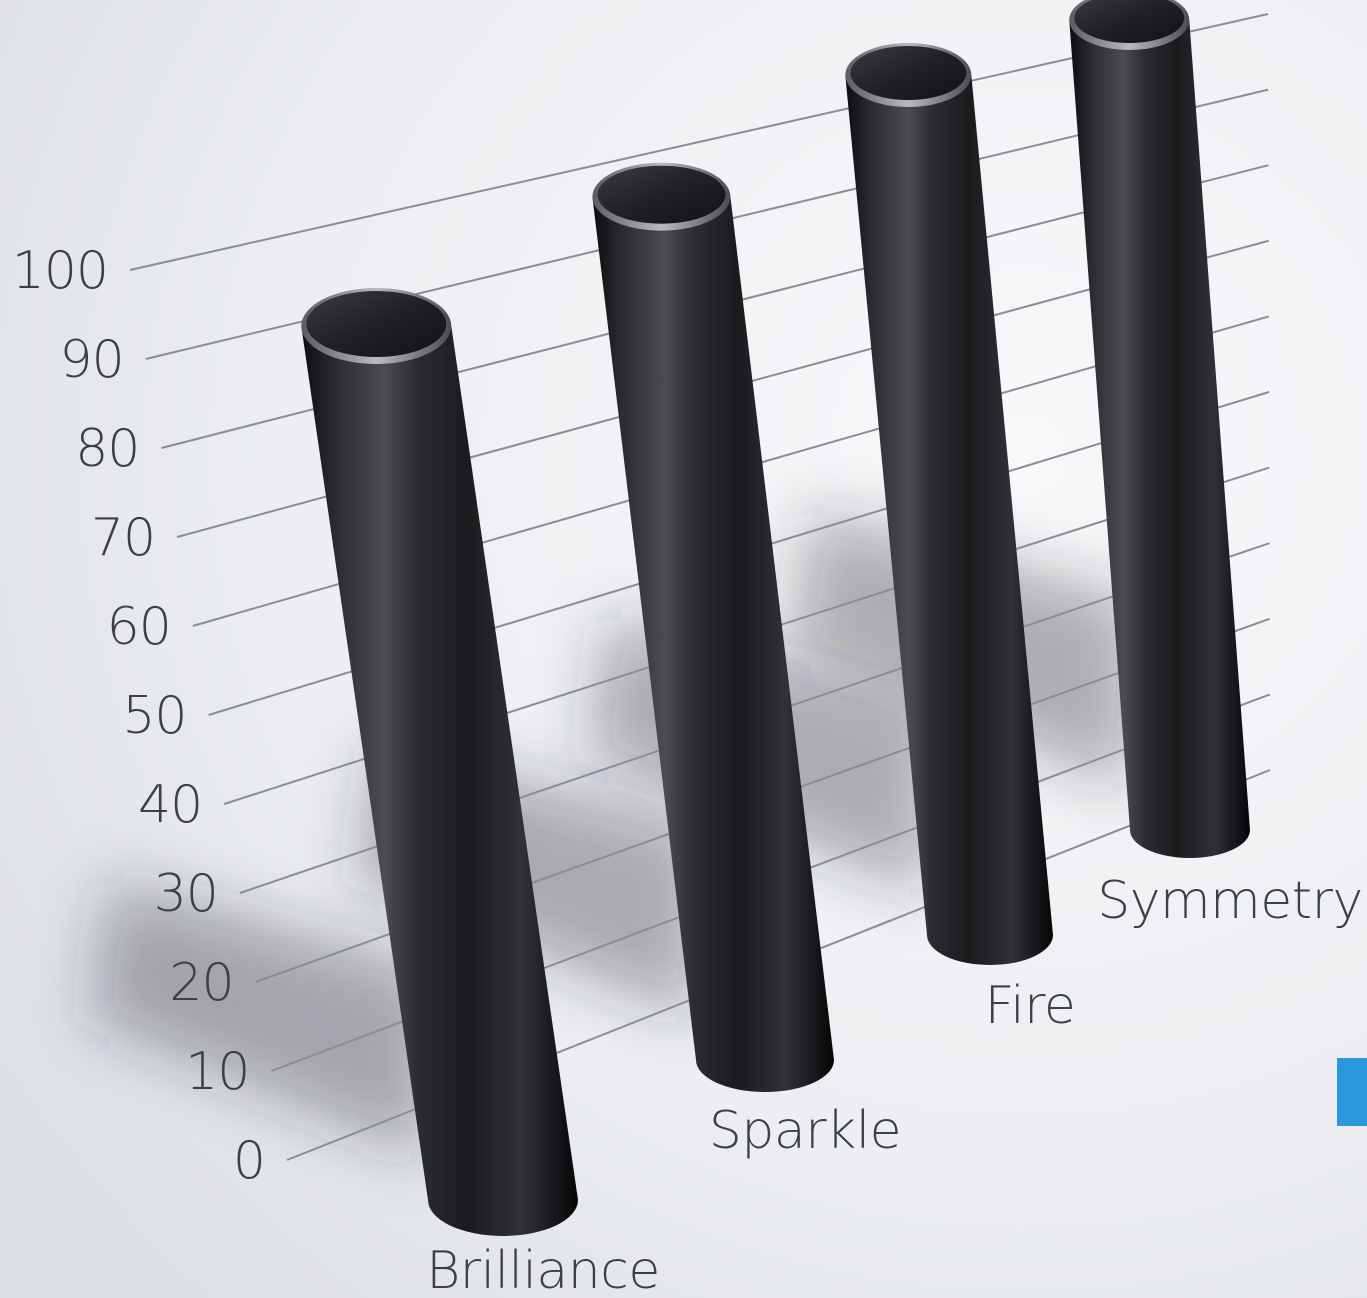 The image size is (1367, 1298). What do you see at coordinates (263, 1020) in the screenshot?
I see `bar-shadow` at bounding box center [263, 1020].